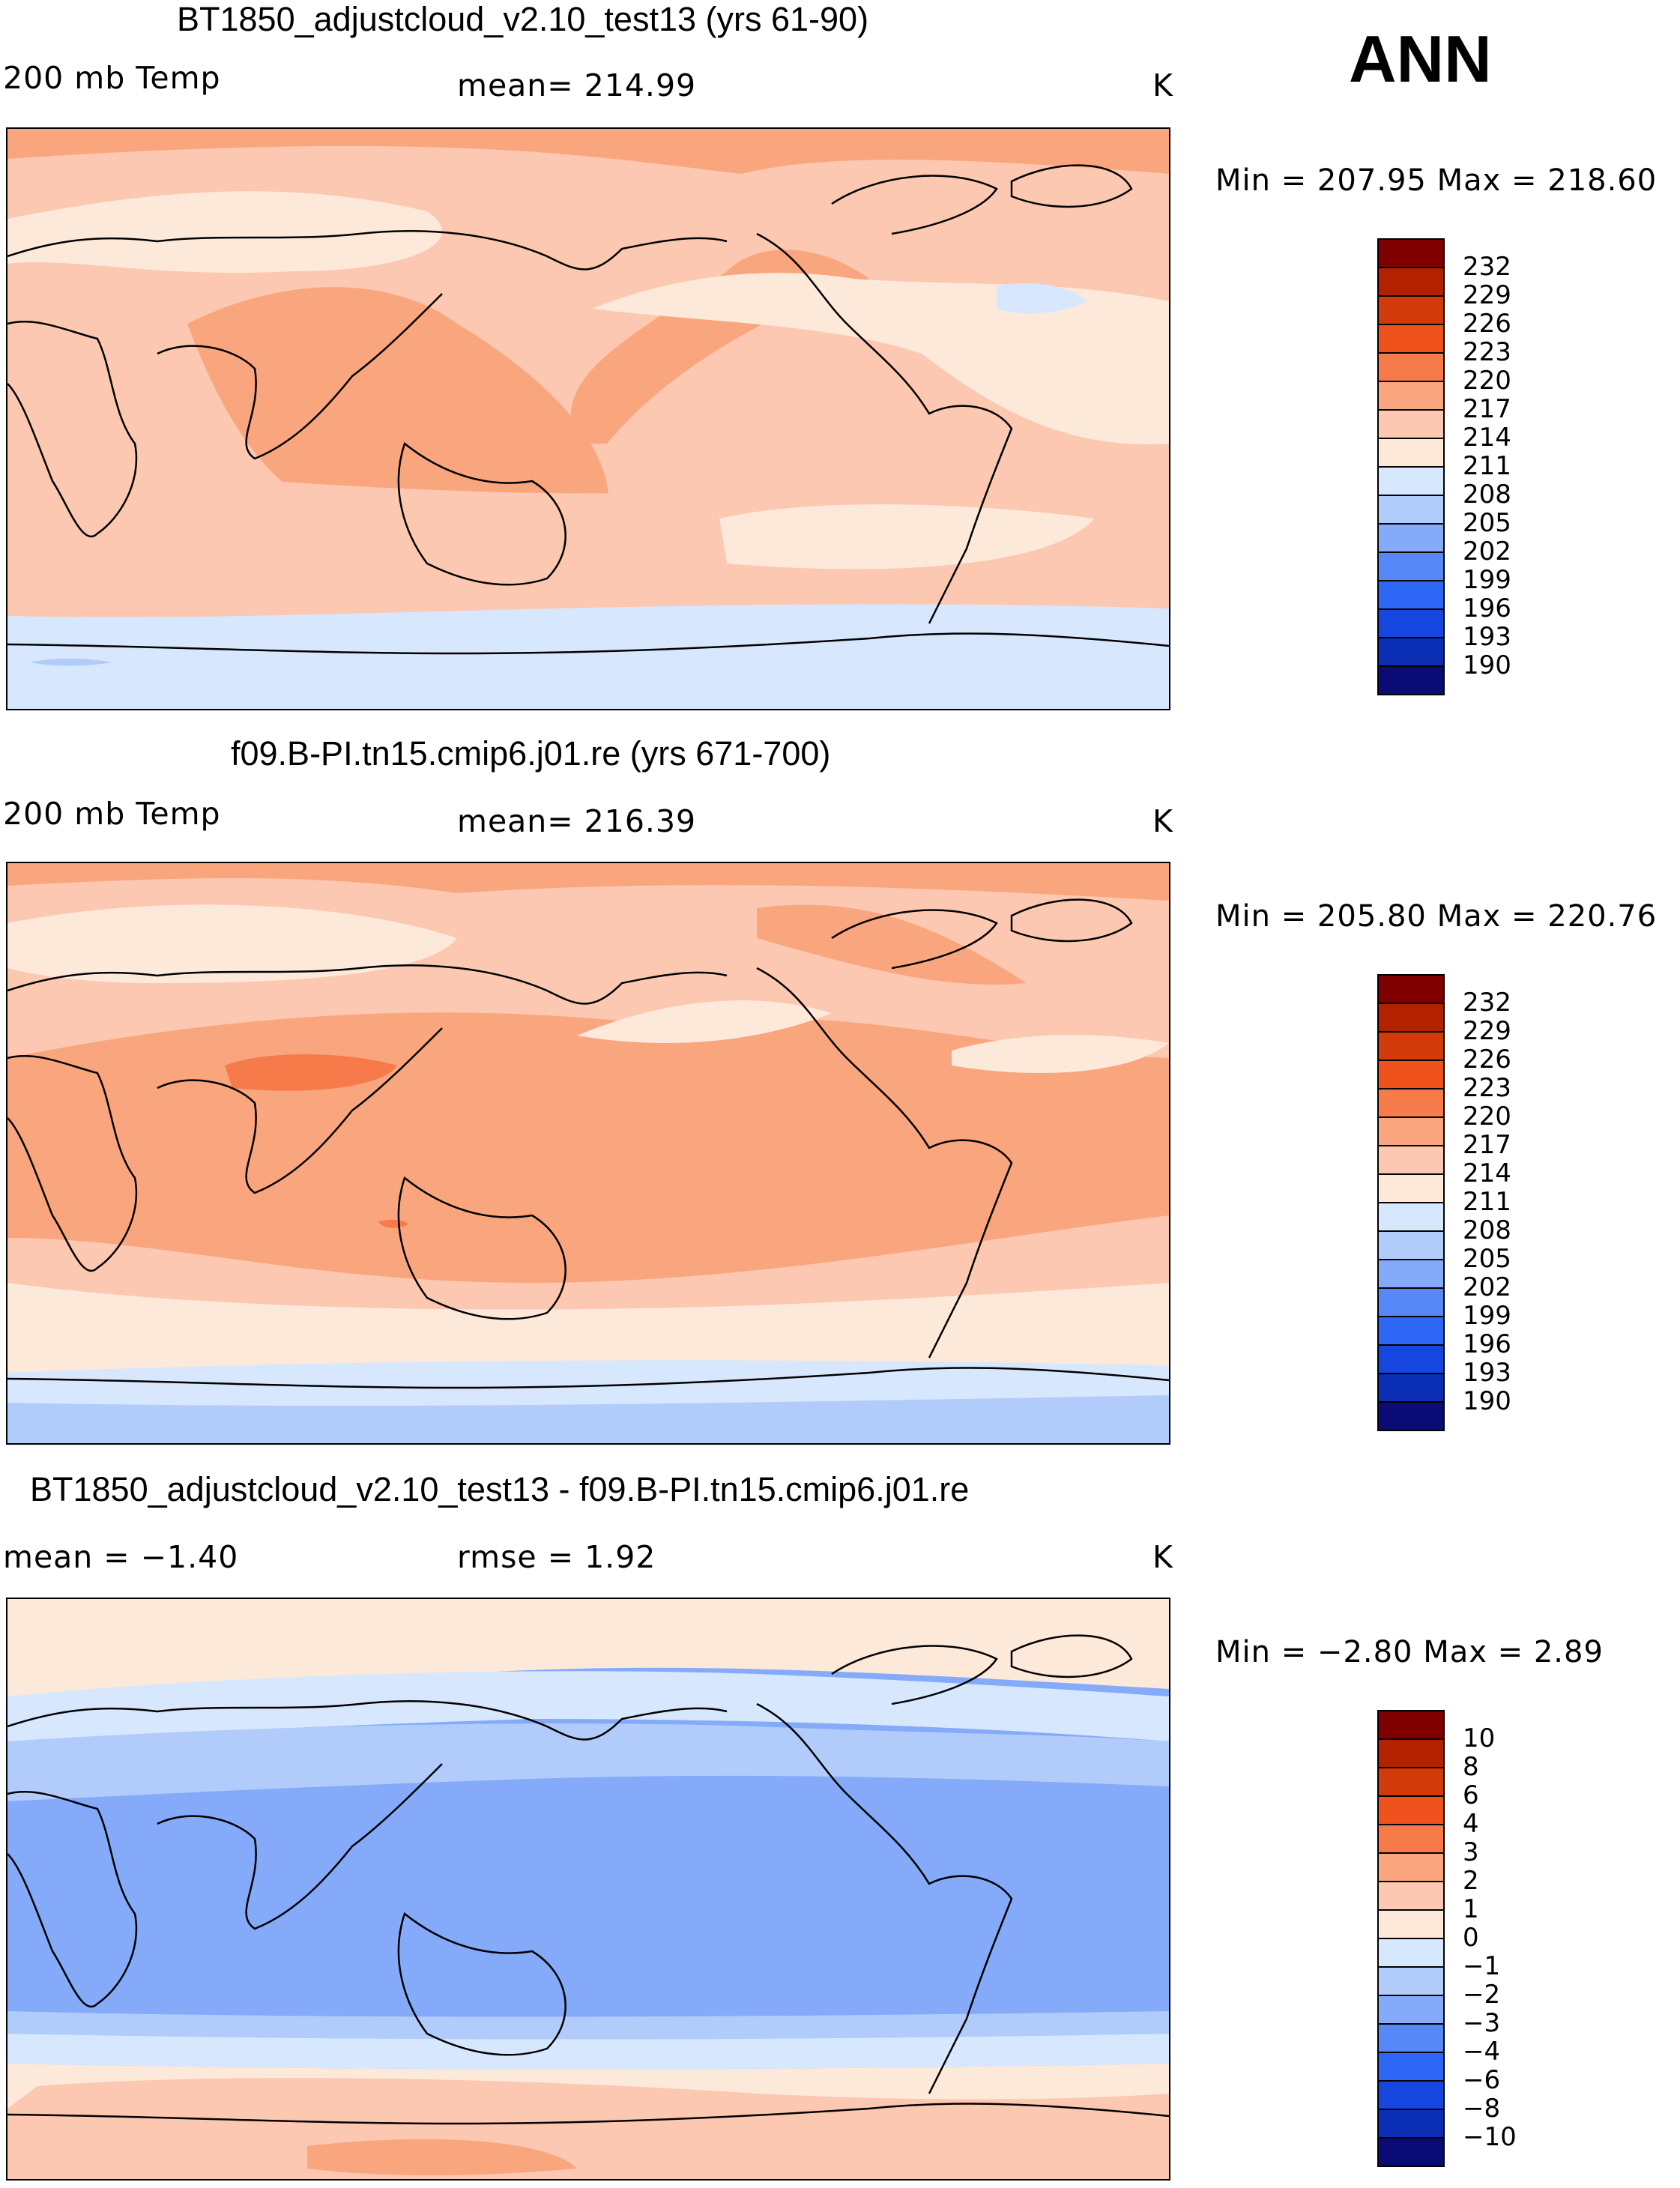 Image resolution: width=1680 pixels, height=2188 pixels. What do you see at coordinates (1487, 1173) in the screenshot?
I see `colorbar-tick-label: 214` at bounding box center [1487, 1173].